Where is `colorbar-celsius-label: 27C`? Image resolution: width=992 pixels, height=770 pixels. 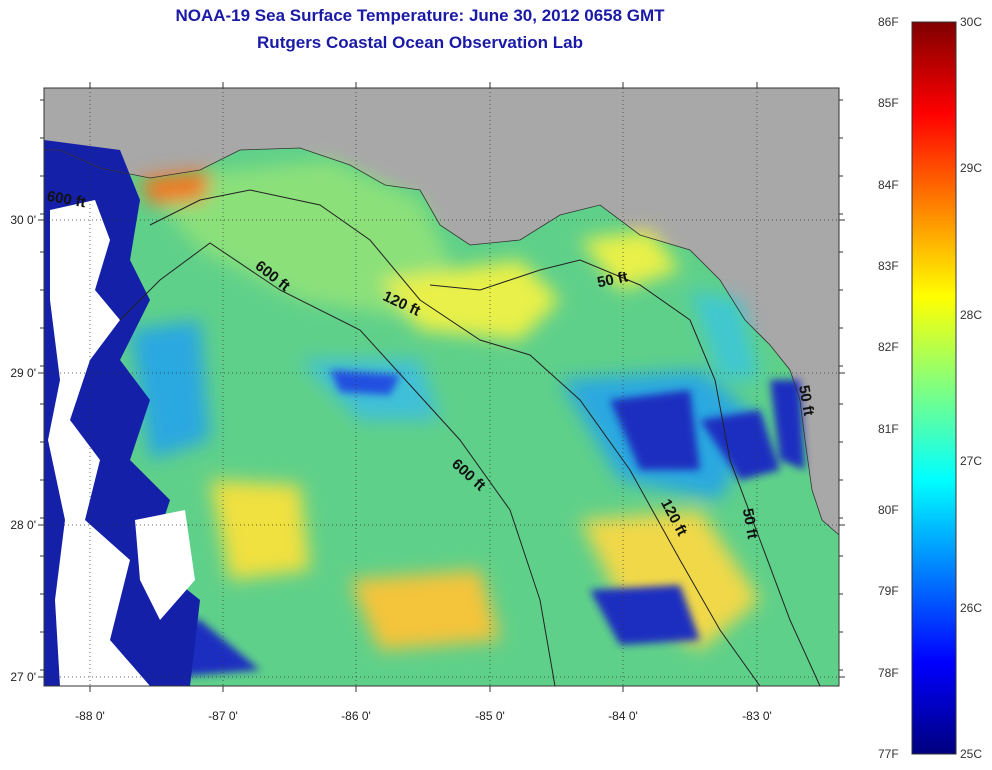 colorbar-celsius-label: 27C is located at coordinates (971, 461).